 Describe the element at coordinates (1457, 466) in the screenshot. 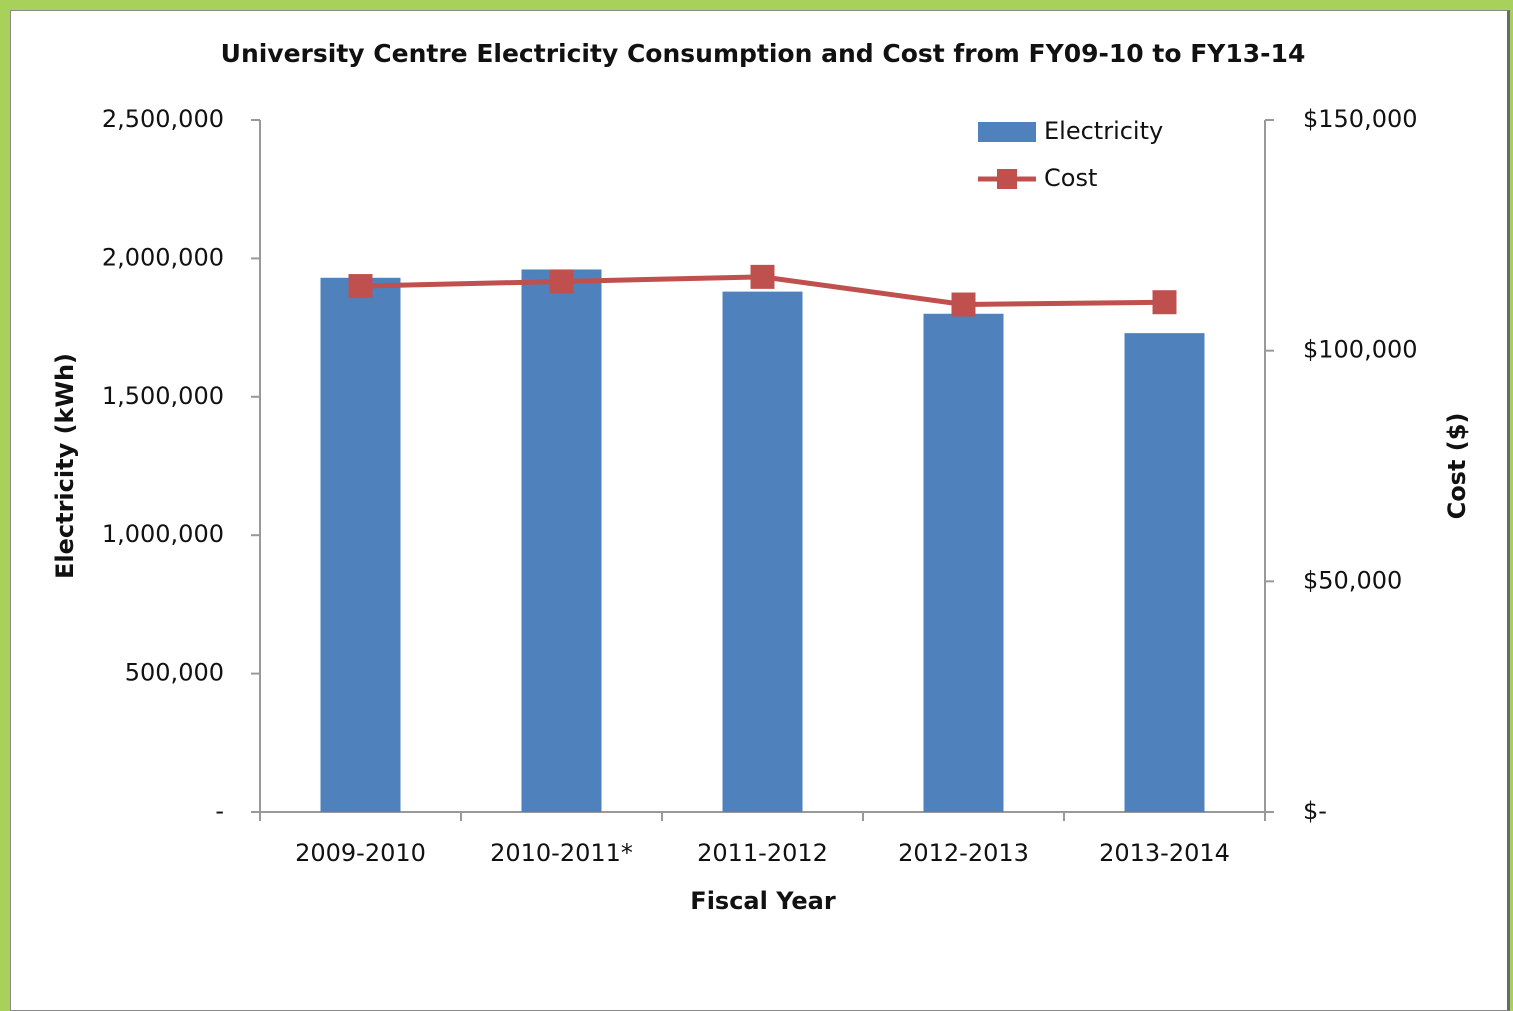

I see `y2-axis-label: Cost ($)` at that location.